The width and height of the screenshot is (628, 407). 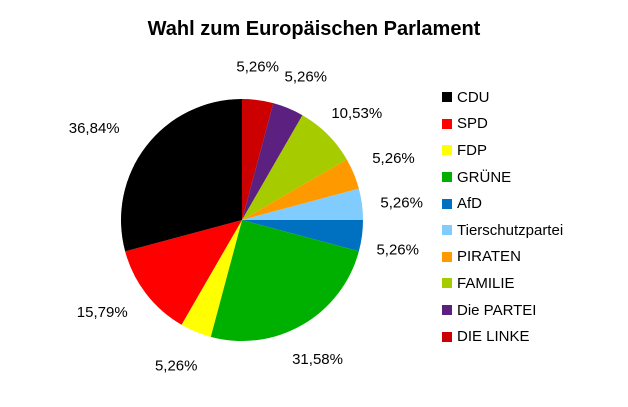 What do you see at coordinates (484, 177) in the screenshot?
I see `legend-label: GRÜNE` at bounding box center [484, 177].